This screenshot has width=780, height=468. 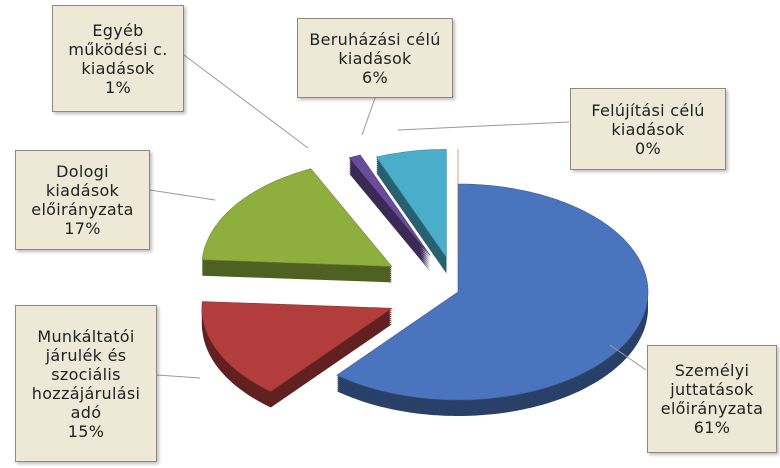 I want to click on data-label: Dologi kiadások előirányzata 17%, so click(x=82, y=200).